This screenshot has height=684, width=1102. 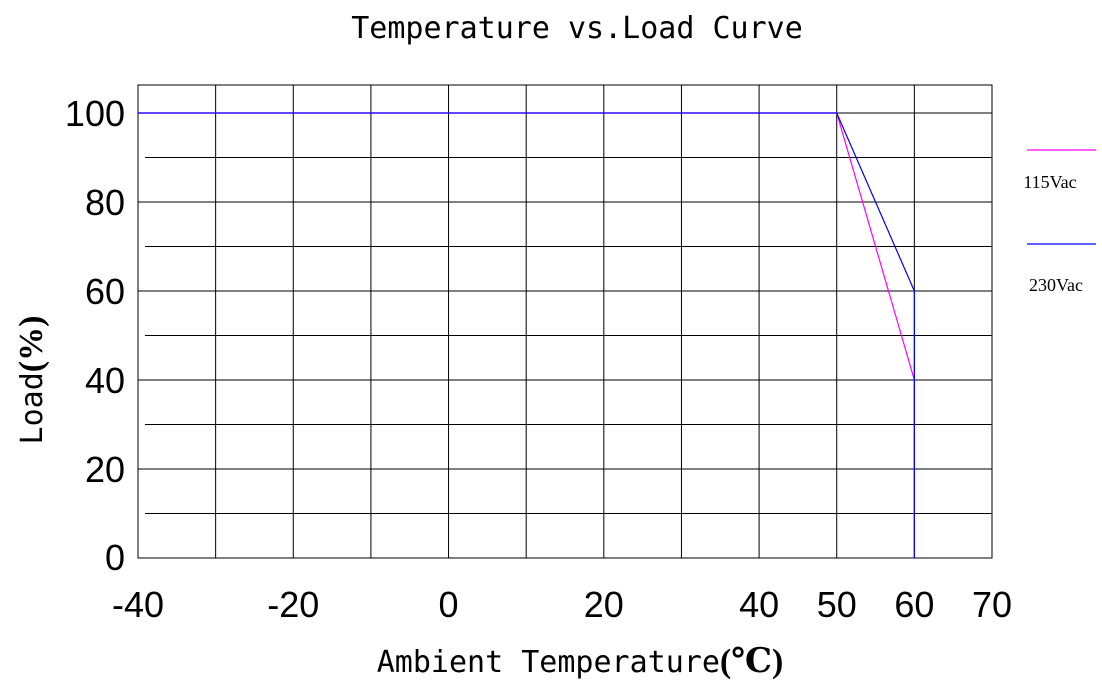 What do you see at coordinates (562, 604) in the screenshot?
I see `x-tick-labels: -40 -20 0 20 40 50 60 70` at bounding box center [562, 604].